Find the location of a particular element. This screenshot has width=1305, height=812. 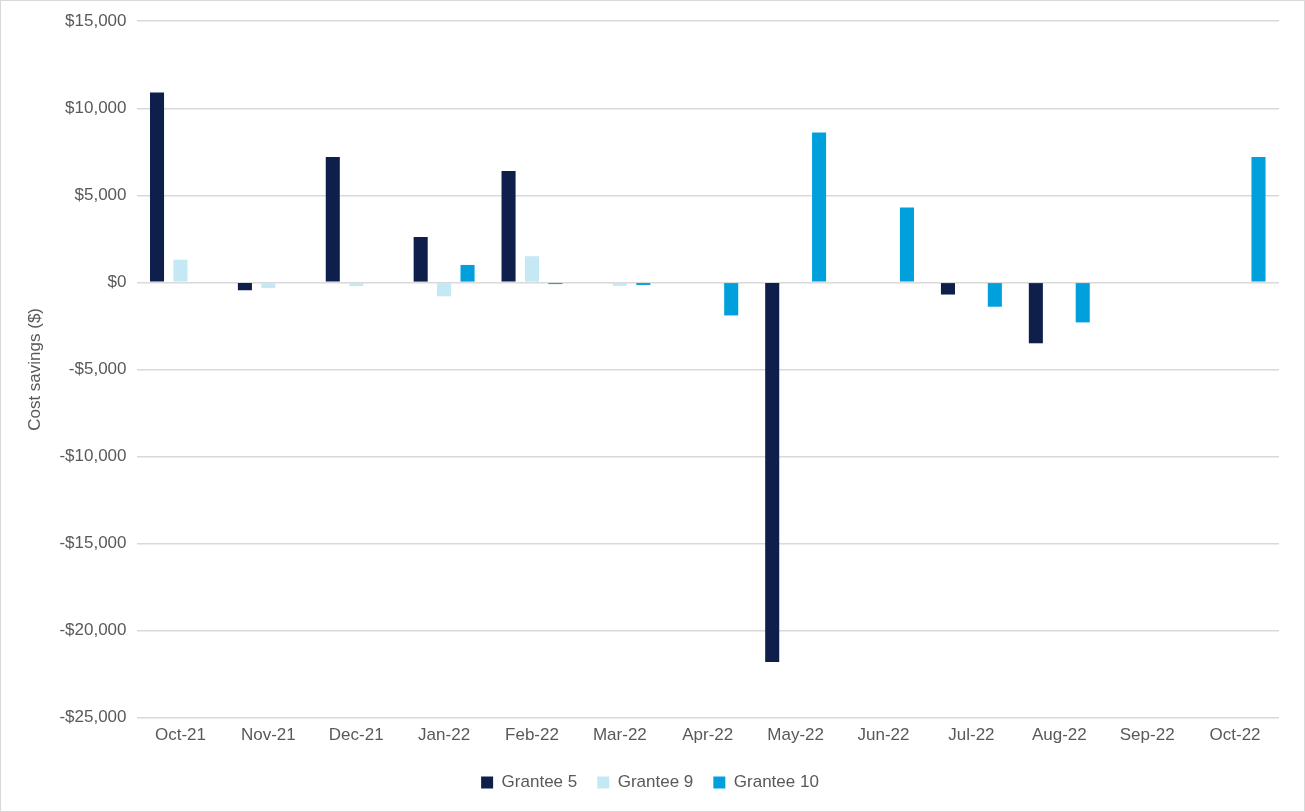

legend-label: Grantee 9 is located at coordinates (655, 782).